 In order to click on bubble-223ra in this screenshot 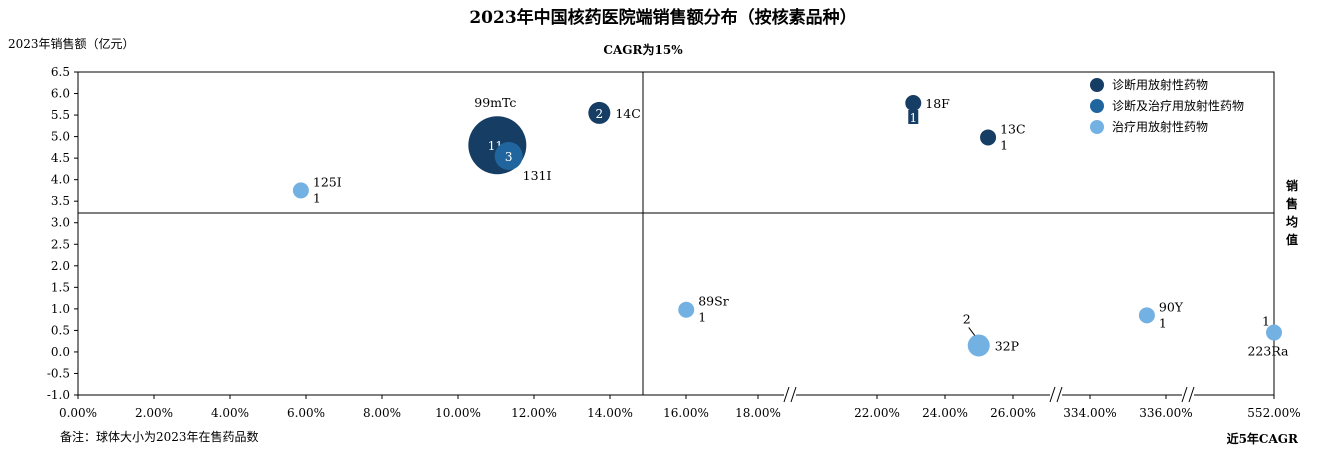, I will do `click(1274, 332)`.